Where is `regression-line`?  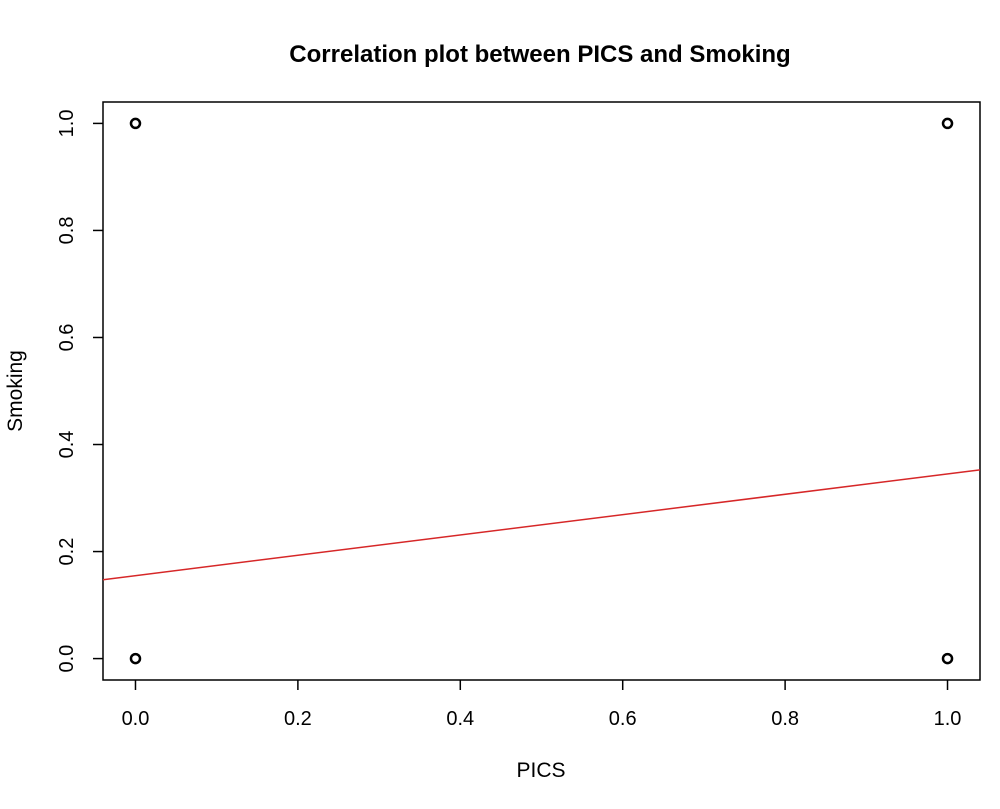
regression-line is located at coordinates (541, 525).